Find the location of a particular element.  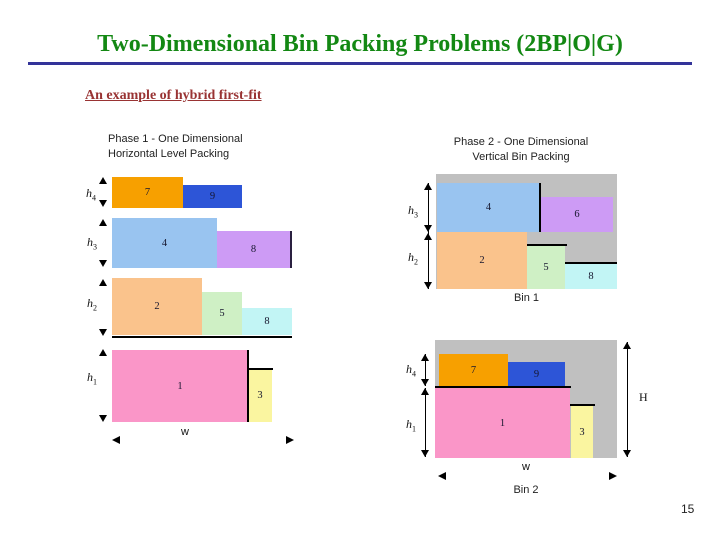

item-rect-9: 9 is located at coordinates (212, 196).